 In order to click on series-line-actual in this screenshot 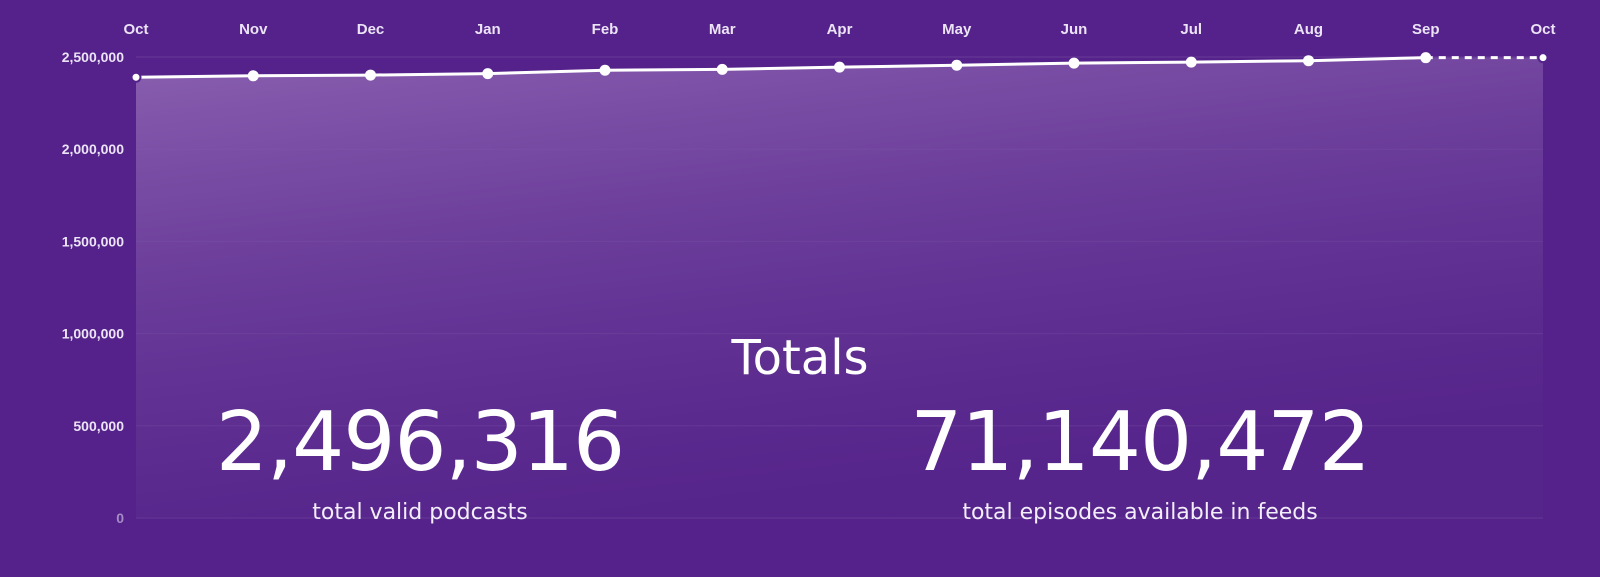, I will do `click(780, 67)`.